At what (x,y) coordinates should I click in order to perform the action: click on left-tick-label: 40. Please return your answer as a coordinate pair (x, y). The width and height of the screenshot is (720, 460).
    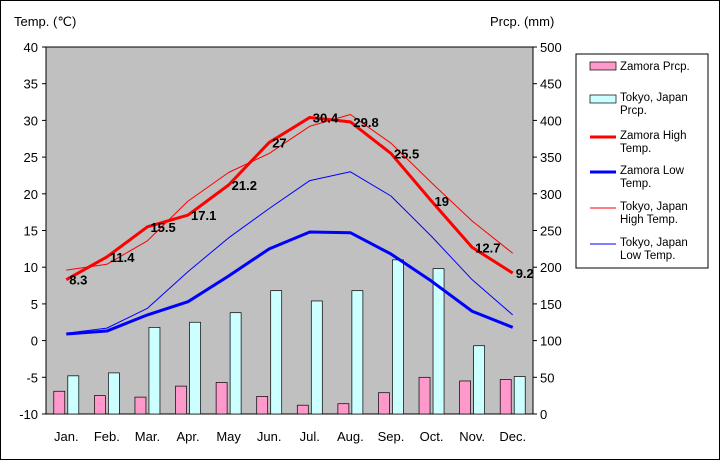
    Looking at the image, I should click on (31, 47).